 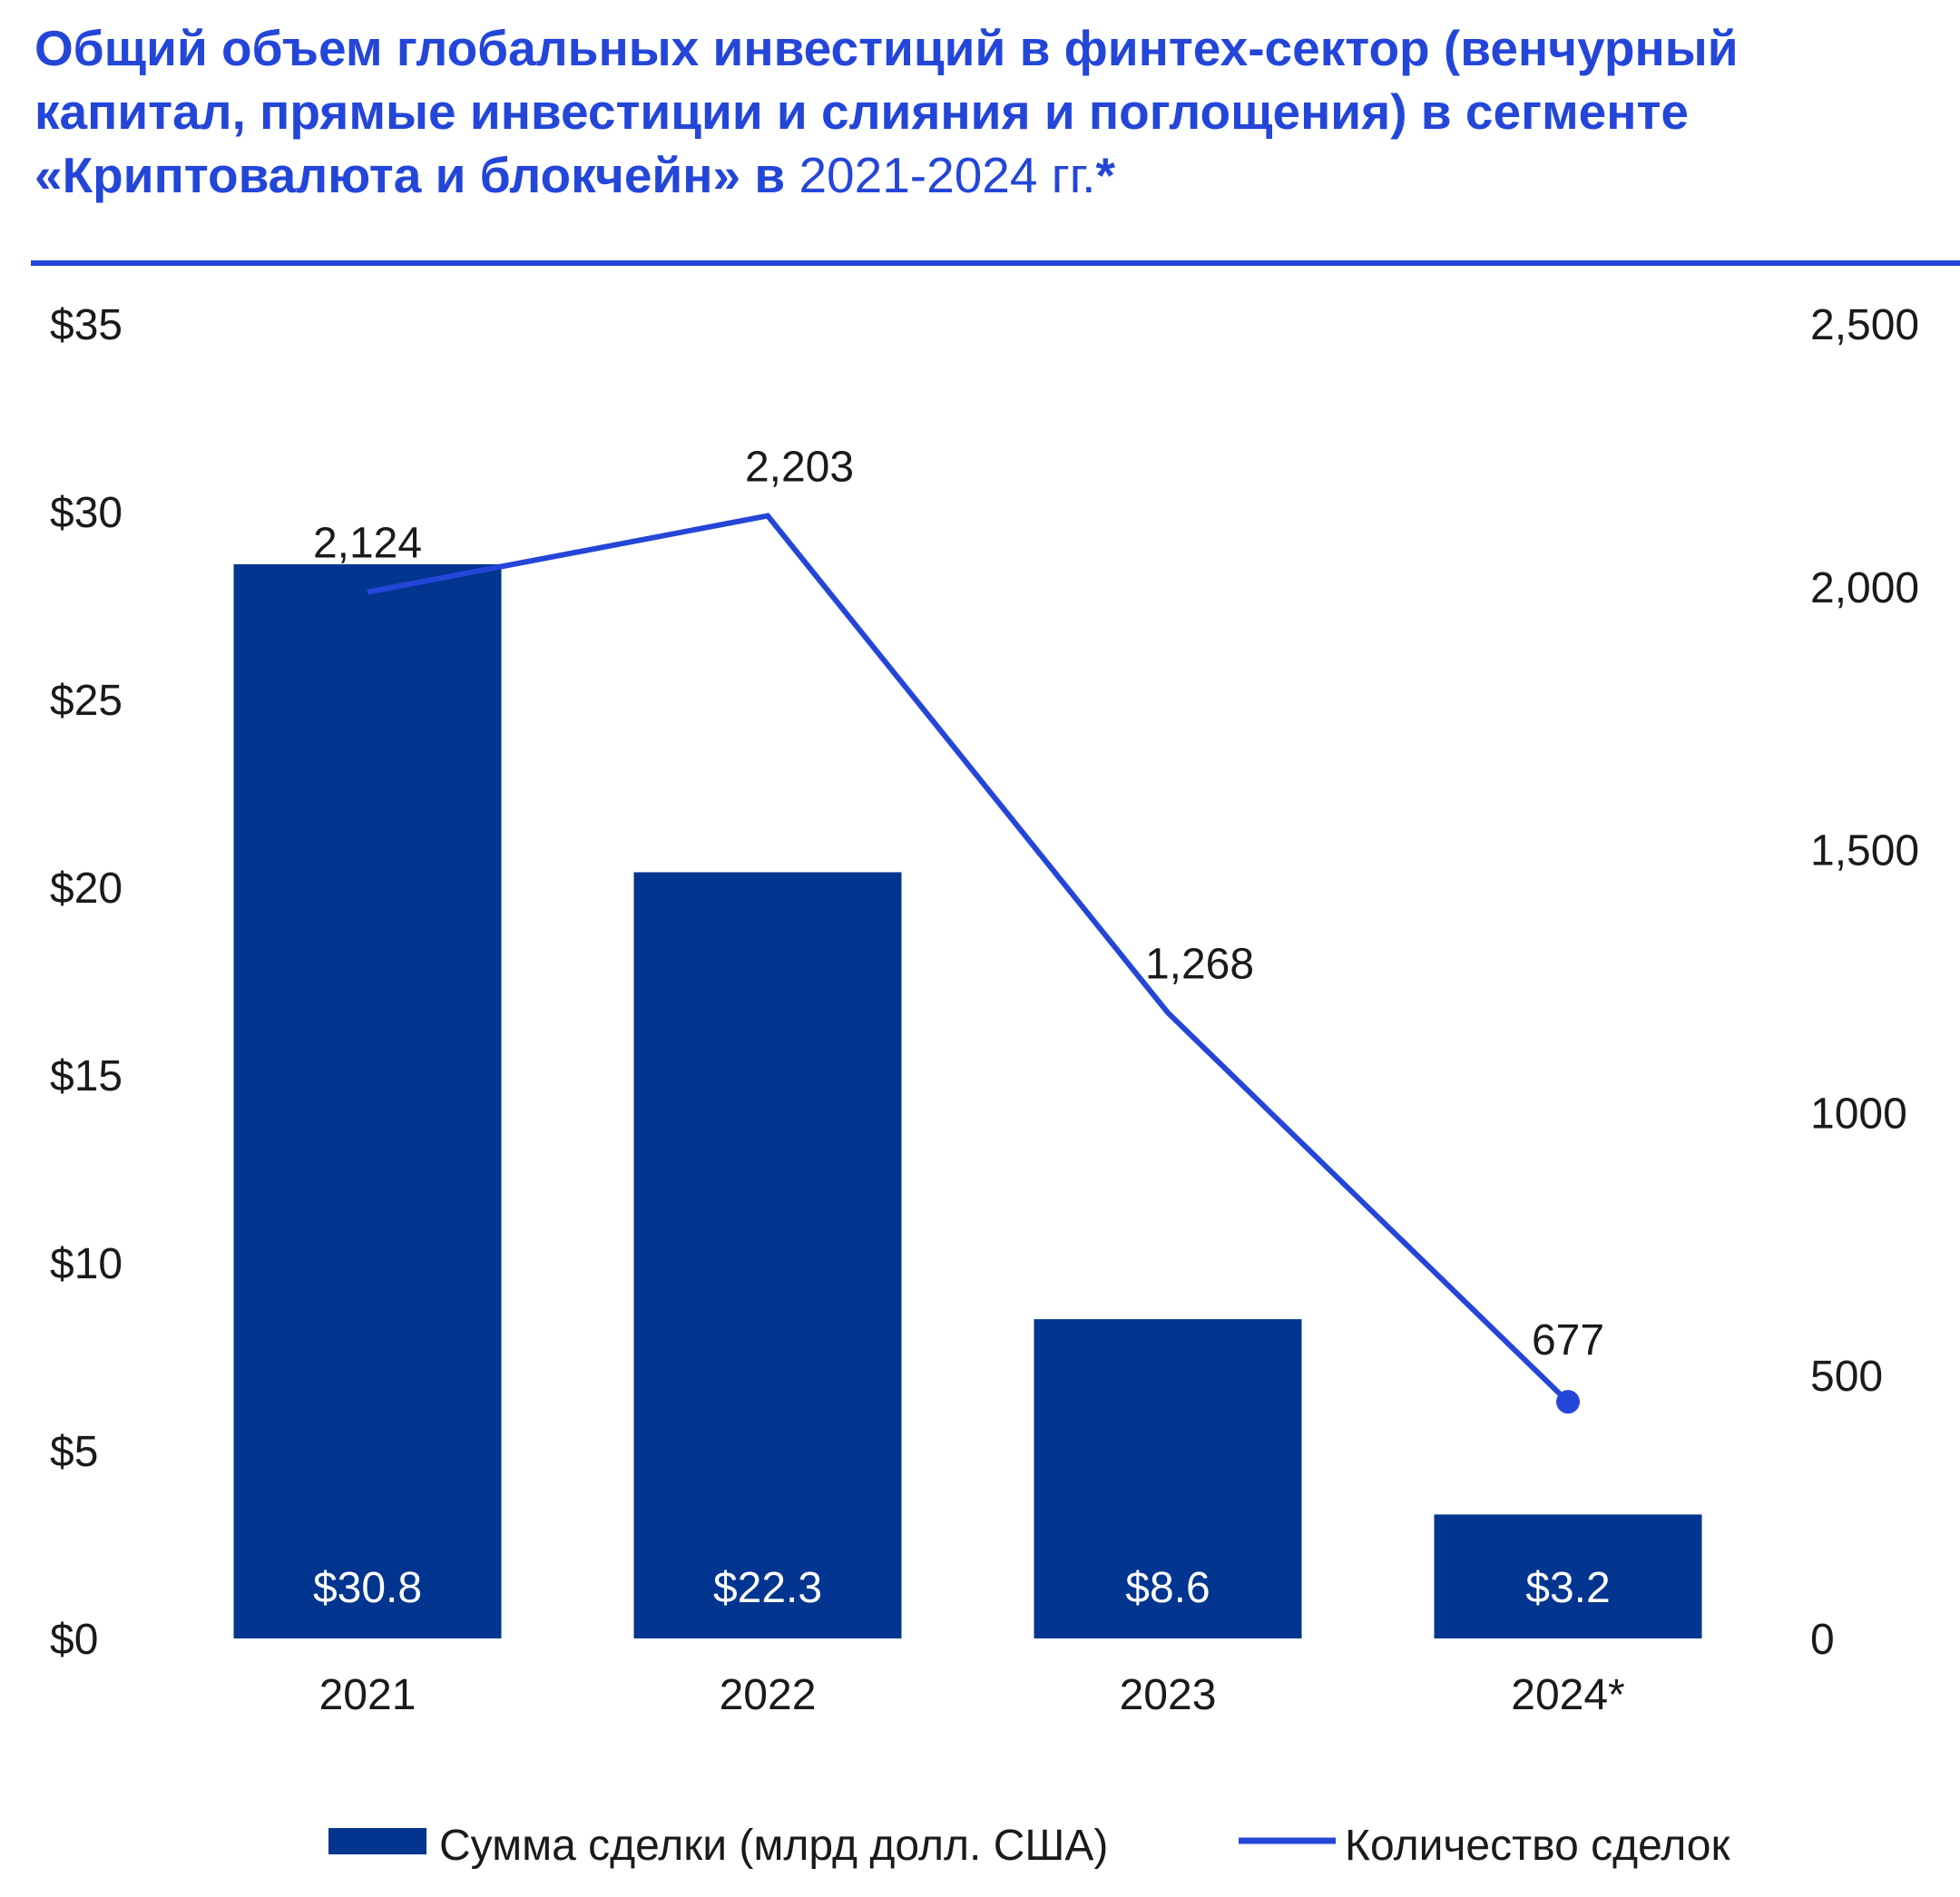 What do you see at coordinates (1568, 1340) in the screenshot?
I see `line-value-label: 677` at bounding box center [1568, 1340].